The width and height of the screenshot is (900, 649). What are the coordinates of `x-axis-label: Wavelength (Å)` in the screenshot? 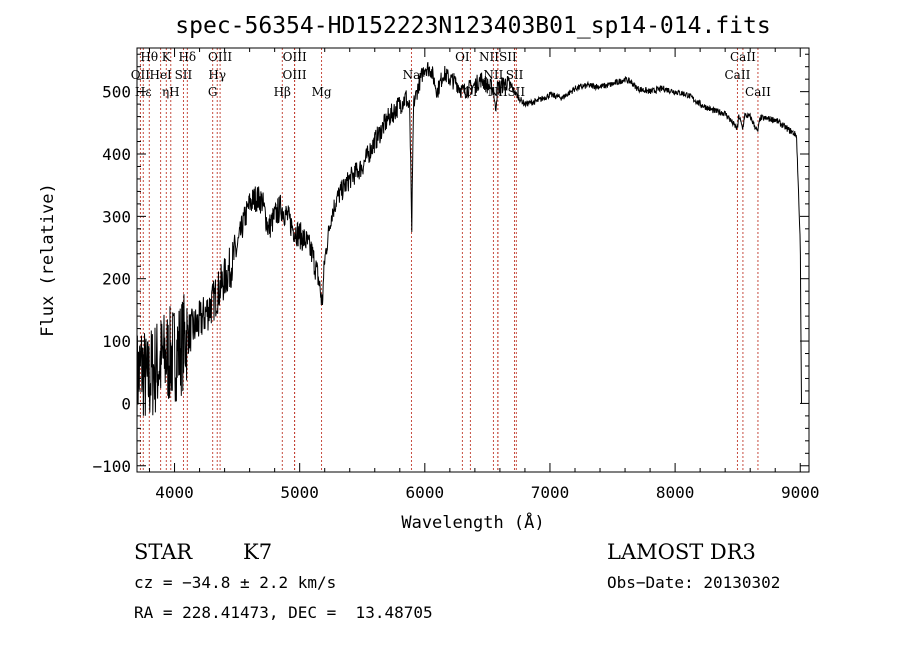 It's located at (472, 522).